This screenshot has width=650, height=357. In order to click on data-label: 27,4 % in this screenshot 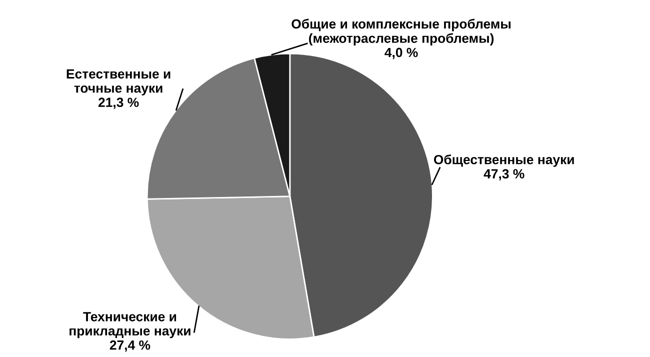, I will do `click(130, 346)`.